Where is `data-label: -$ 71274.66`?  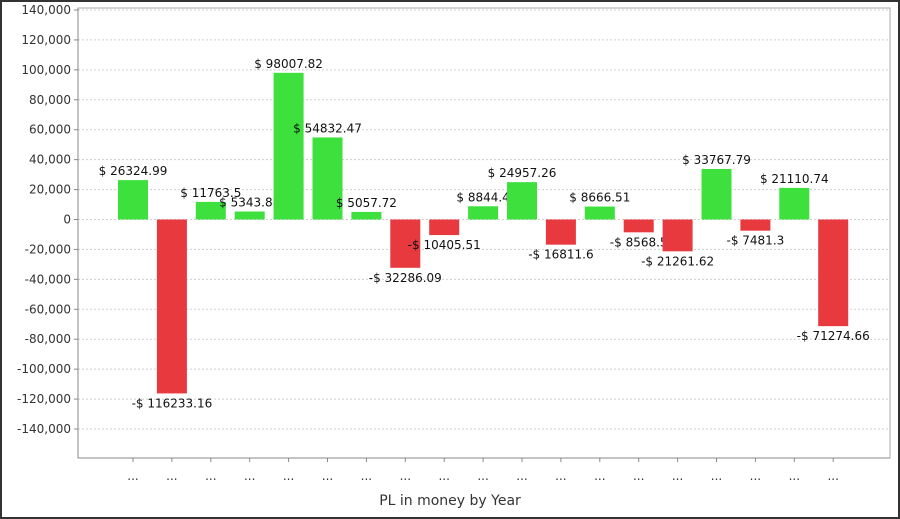 data-label: -$ 71274.66 is located at coordinates (833, 336).